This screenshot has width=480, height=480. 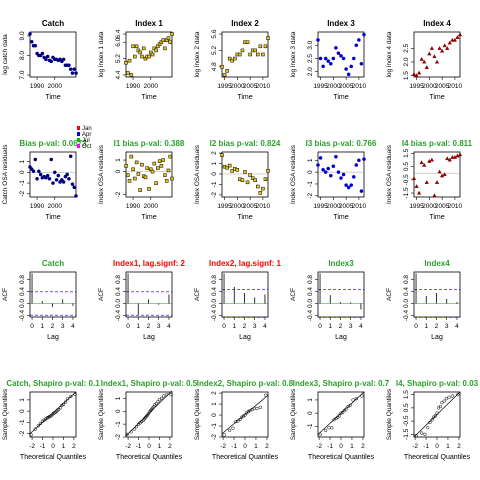 I want to click on catch-series-xtick-label: 2000, so click(x=55, y=86).